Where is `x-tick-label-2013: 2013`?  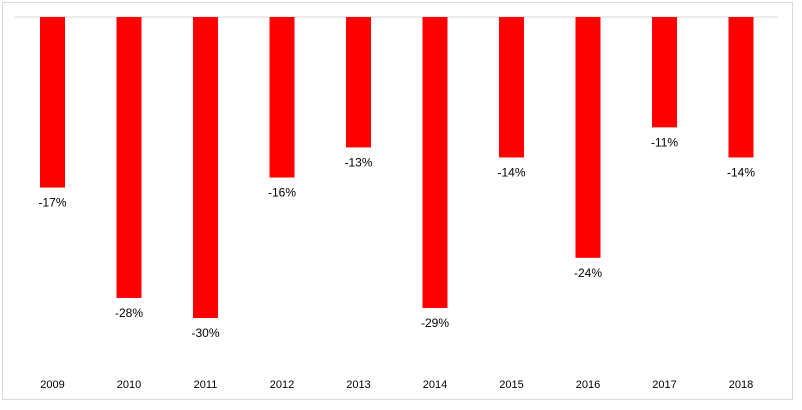 x-tick-label-2013: 2013 is located at coordinates (358, 385).